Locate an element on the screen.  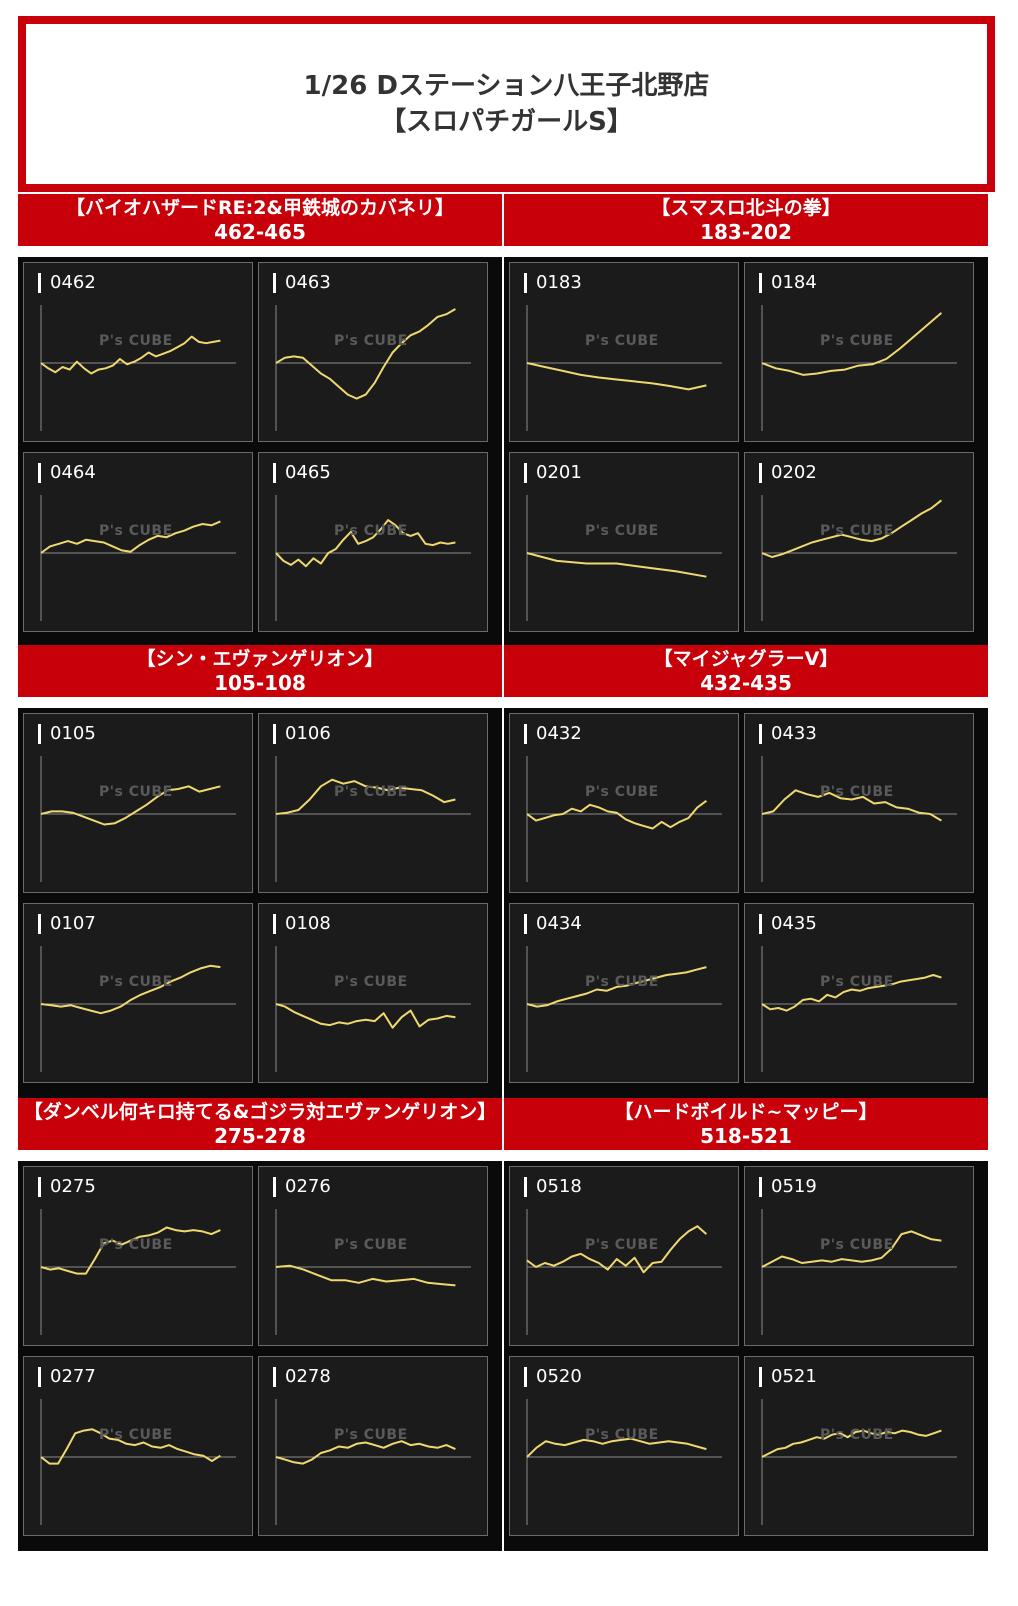
slump-chart: 0184 P's CUBE is located at coordinates (859, 352).